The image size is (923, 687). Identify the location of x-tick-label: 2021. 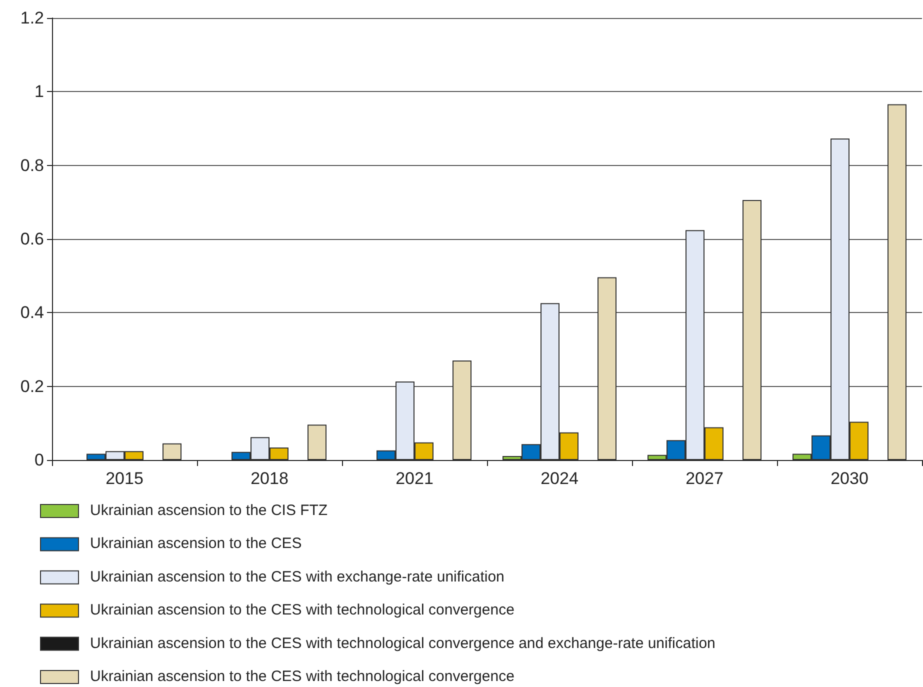
(415, 478).